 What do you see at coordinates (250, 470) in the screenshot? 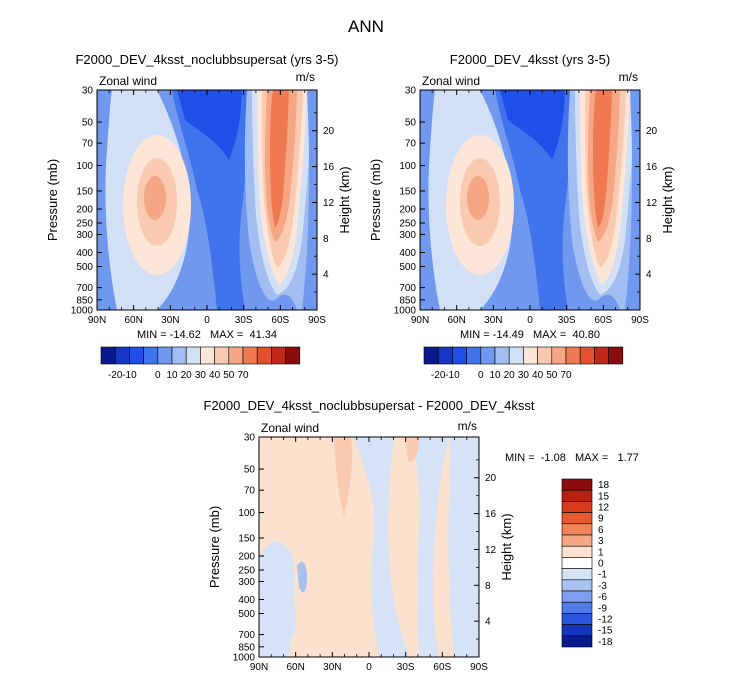
I see `y-tick-label: 50` at bounding box center [250, 470].